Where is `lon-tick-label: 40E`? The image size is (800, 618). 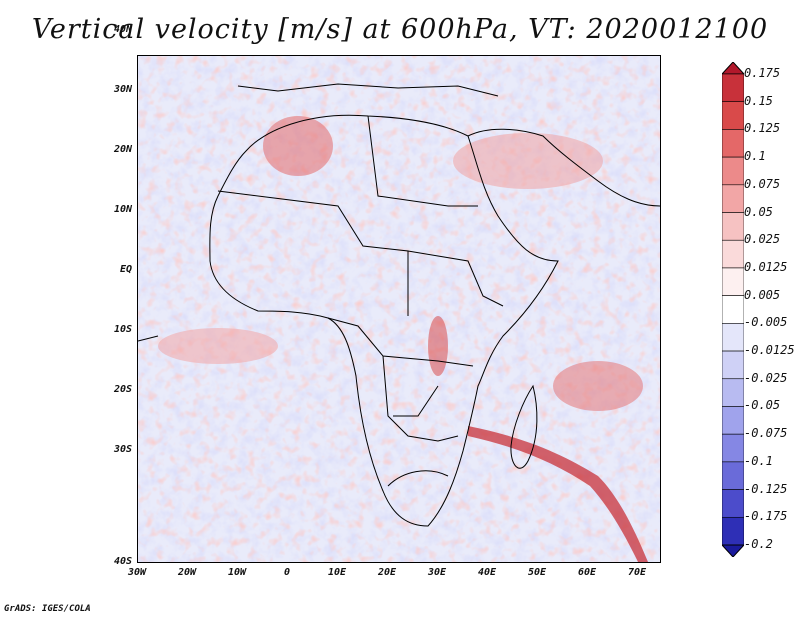 lon-tick-label: 40E is located at coordinates (487, 572).